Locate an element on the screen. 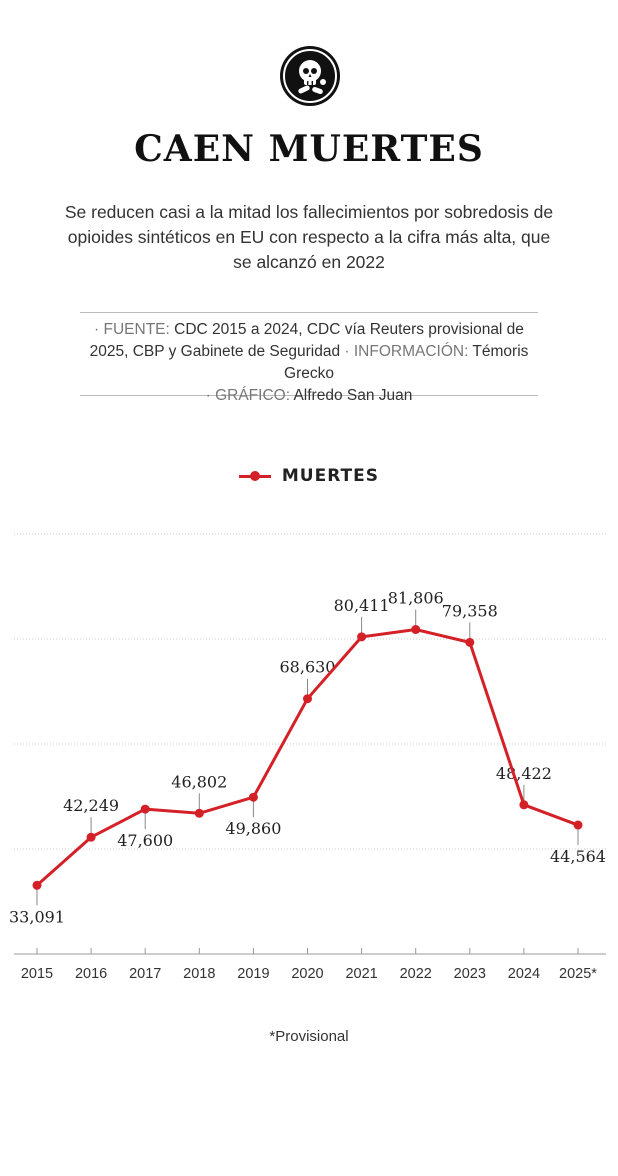 Image resolution: width=618 pixels, height=1176 pixels. graphic-label: · GRÁFICO: is located at coordinates (247, 395).